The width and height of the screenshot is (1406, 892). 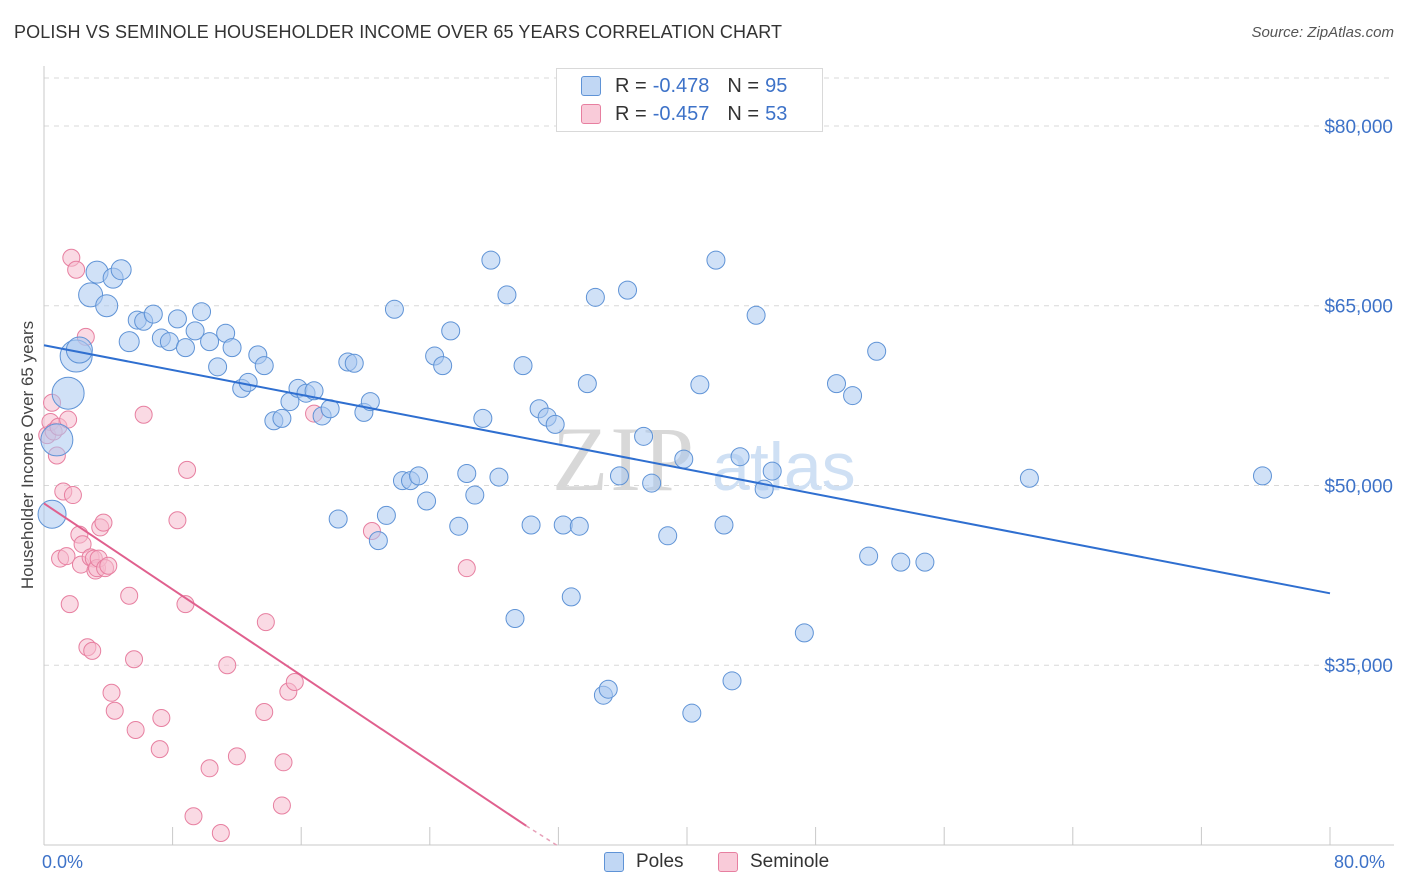 What do you see at coordinates (1358, 666) in the screenshot?
I see `y-tick-label: $35,000` at bounding box center [1358, 666].